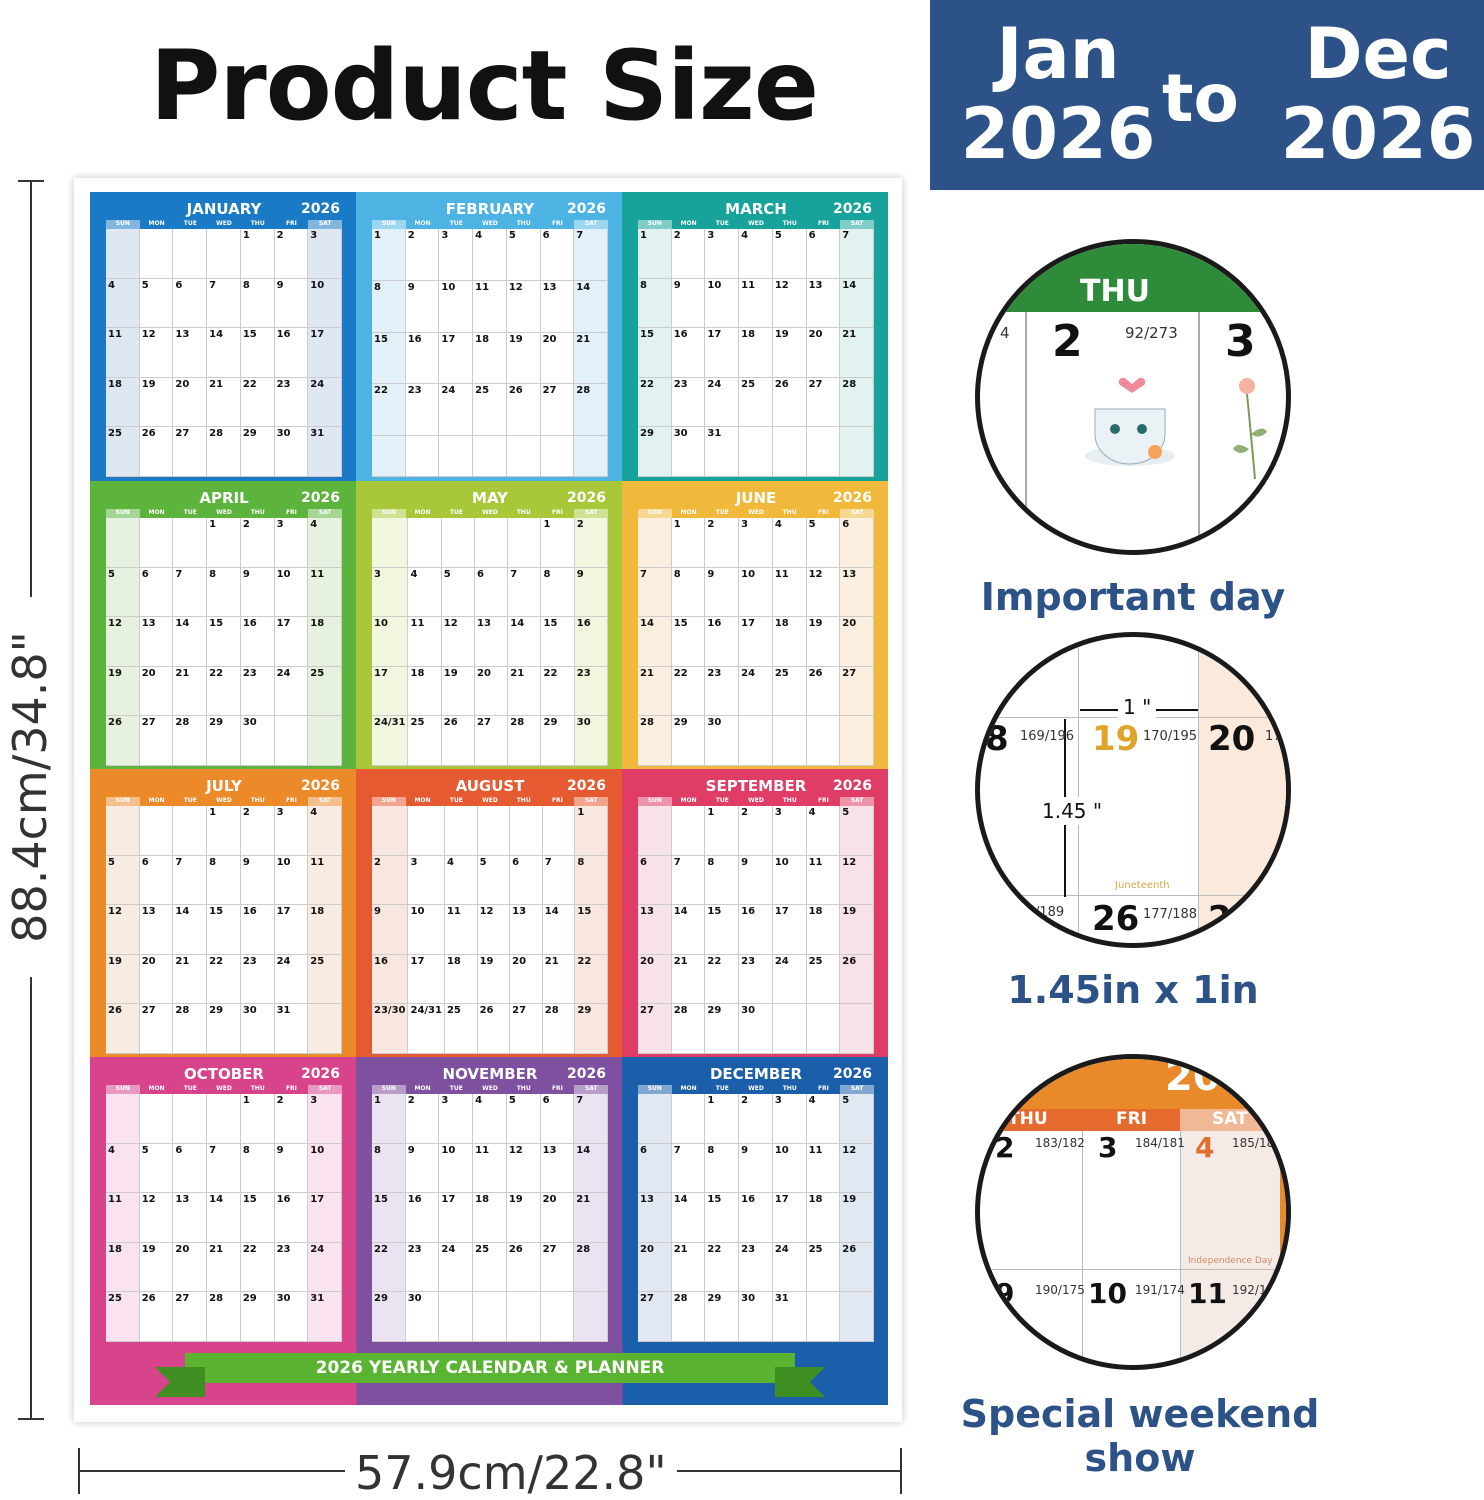 The width and height of the screenshot is (1484, 1500). What do you see at coordinates (558, 543) in the screenshot?
I see `day-cell: 1` at bounding box center [558, 543].